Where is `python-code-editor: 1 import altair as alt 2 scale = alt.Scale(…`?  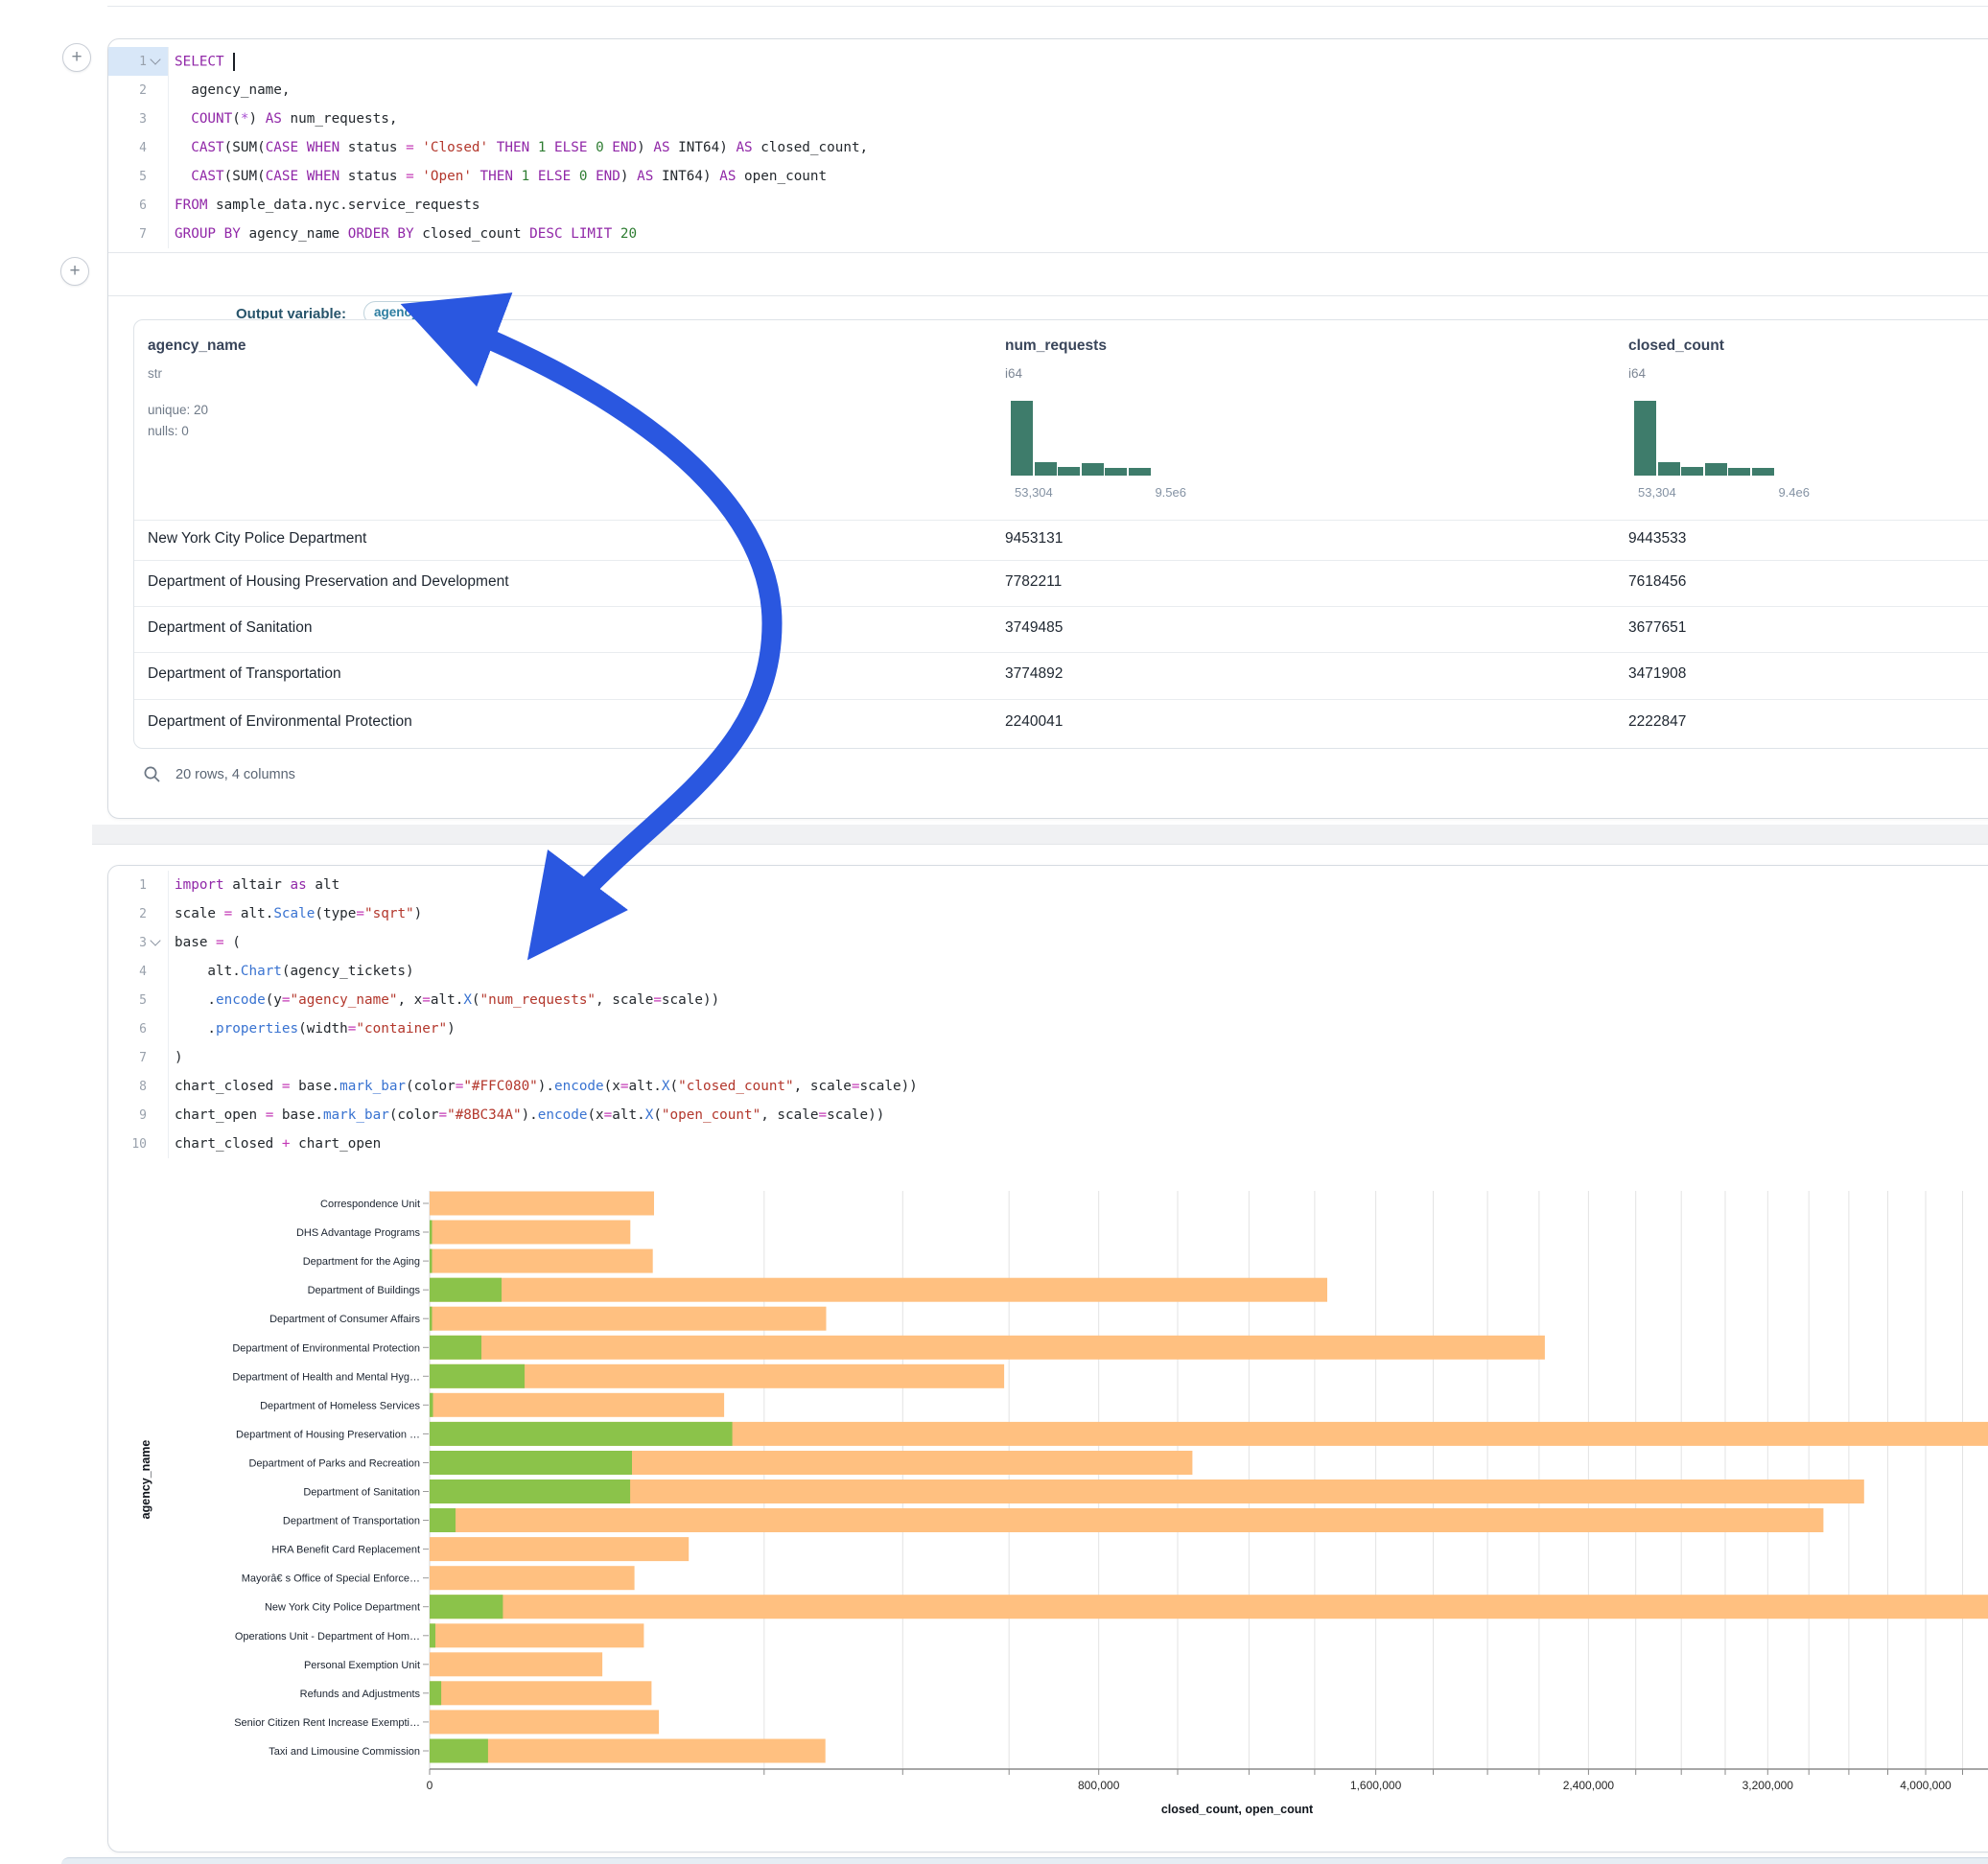 python-code-editor: 1 import altair as alt 2 scale = alt.Scale(… is located at coordinates (1048, 1014).